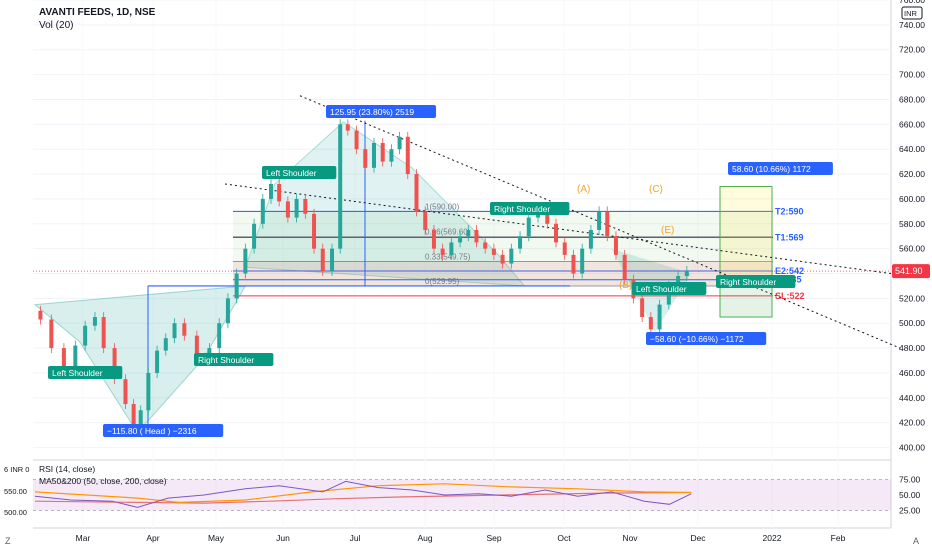 The width and height of the screenshot is (932, 550). I want to click on price-tick-label: 560.00, so click(912, 249).